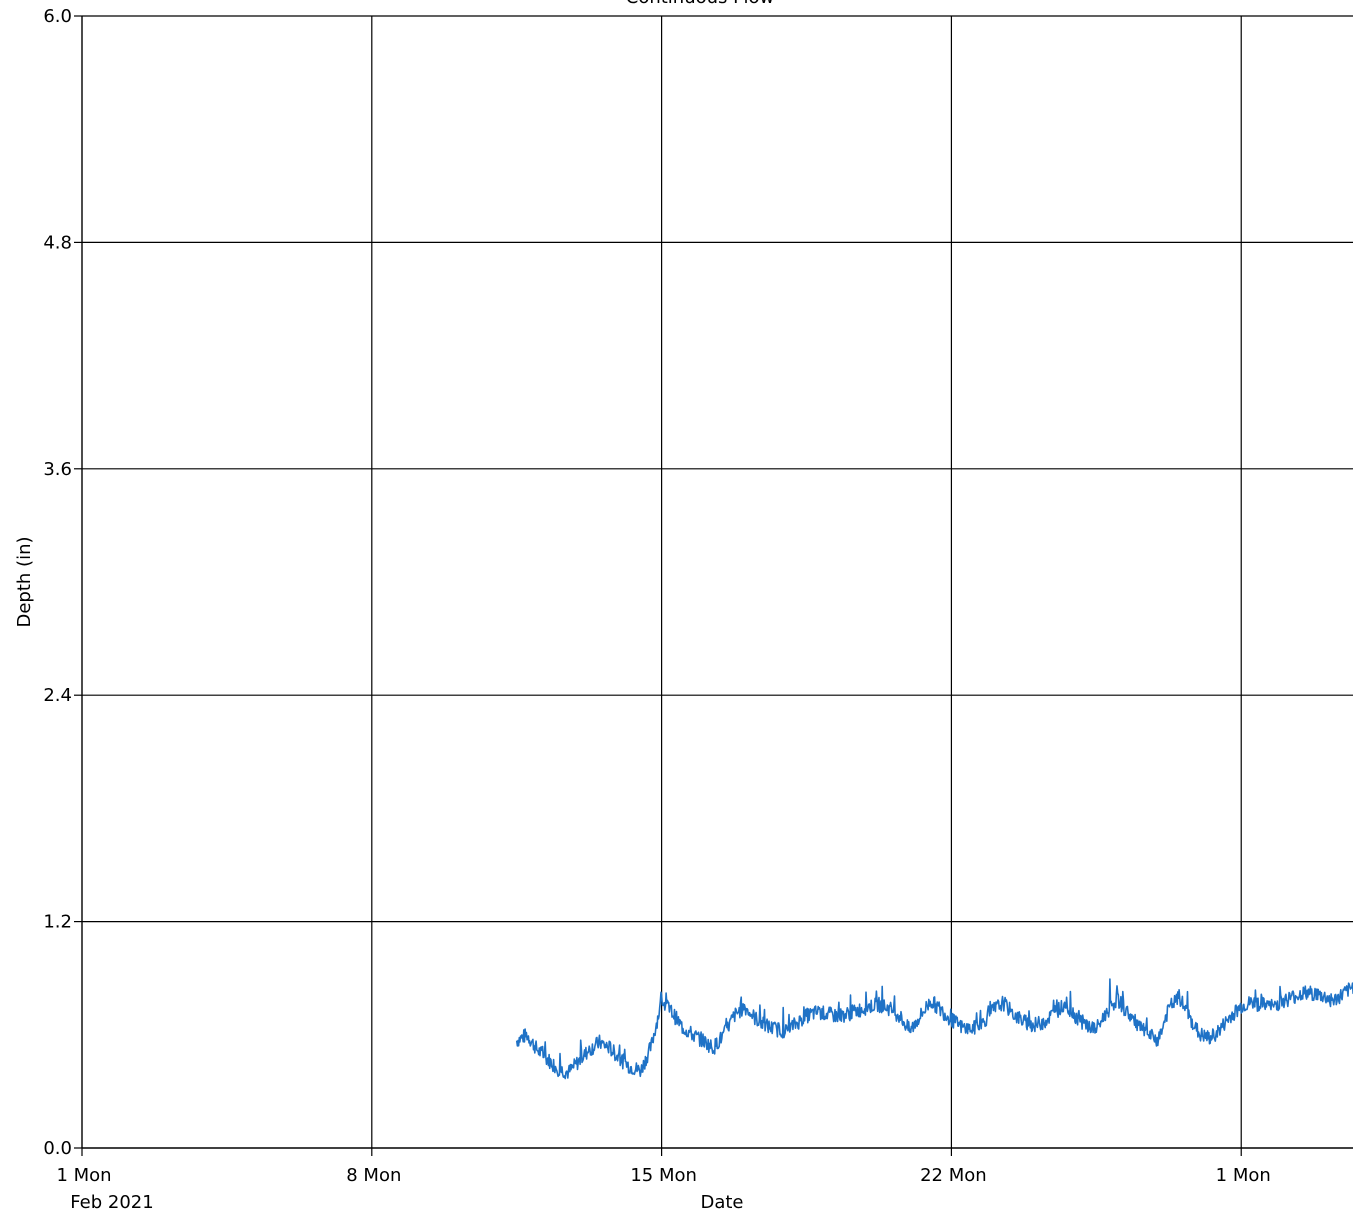 Image resolution: width=1353 pixels, height=1215 pixels. Describe the element at coordinates (700, 4) in the screenshot. I see `chart-title: Continuous Flow` at that location.